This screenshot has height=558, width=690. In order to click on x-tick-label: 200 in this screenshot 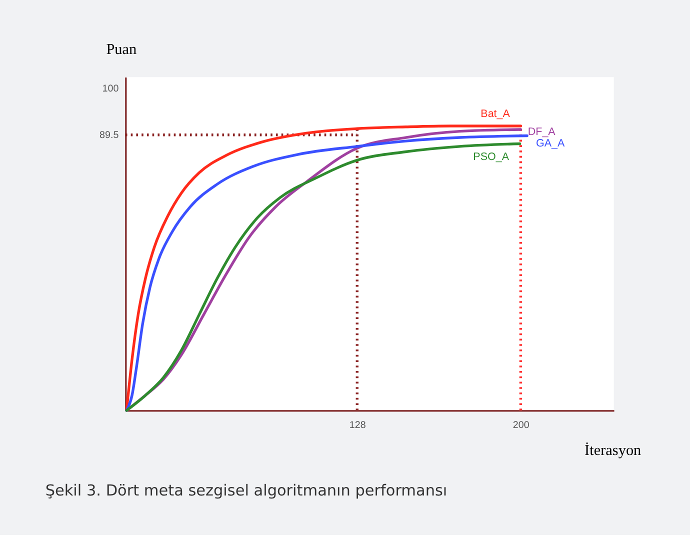, I will do `click(521, 425)`.